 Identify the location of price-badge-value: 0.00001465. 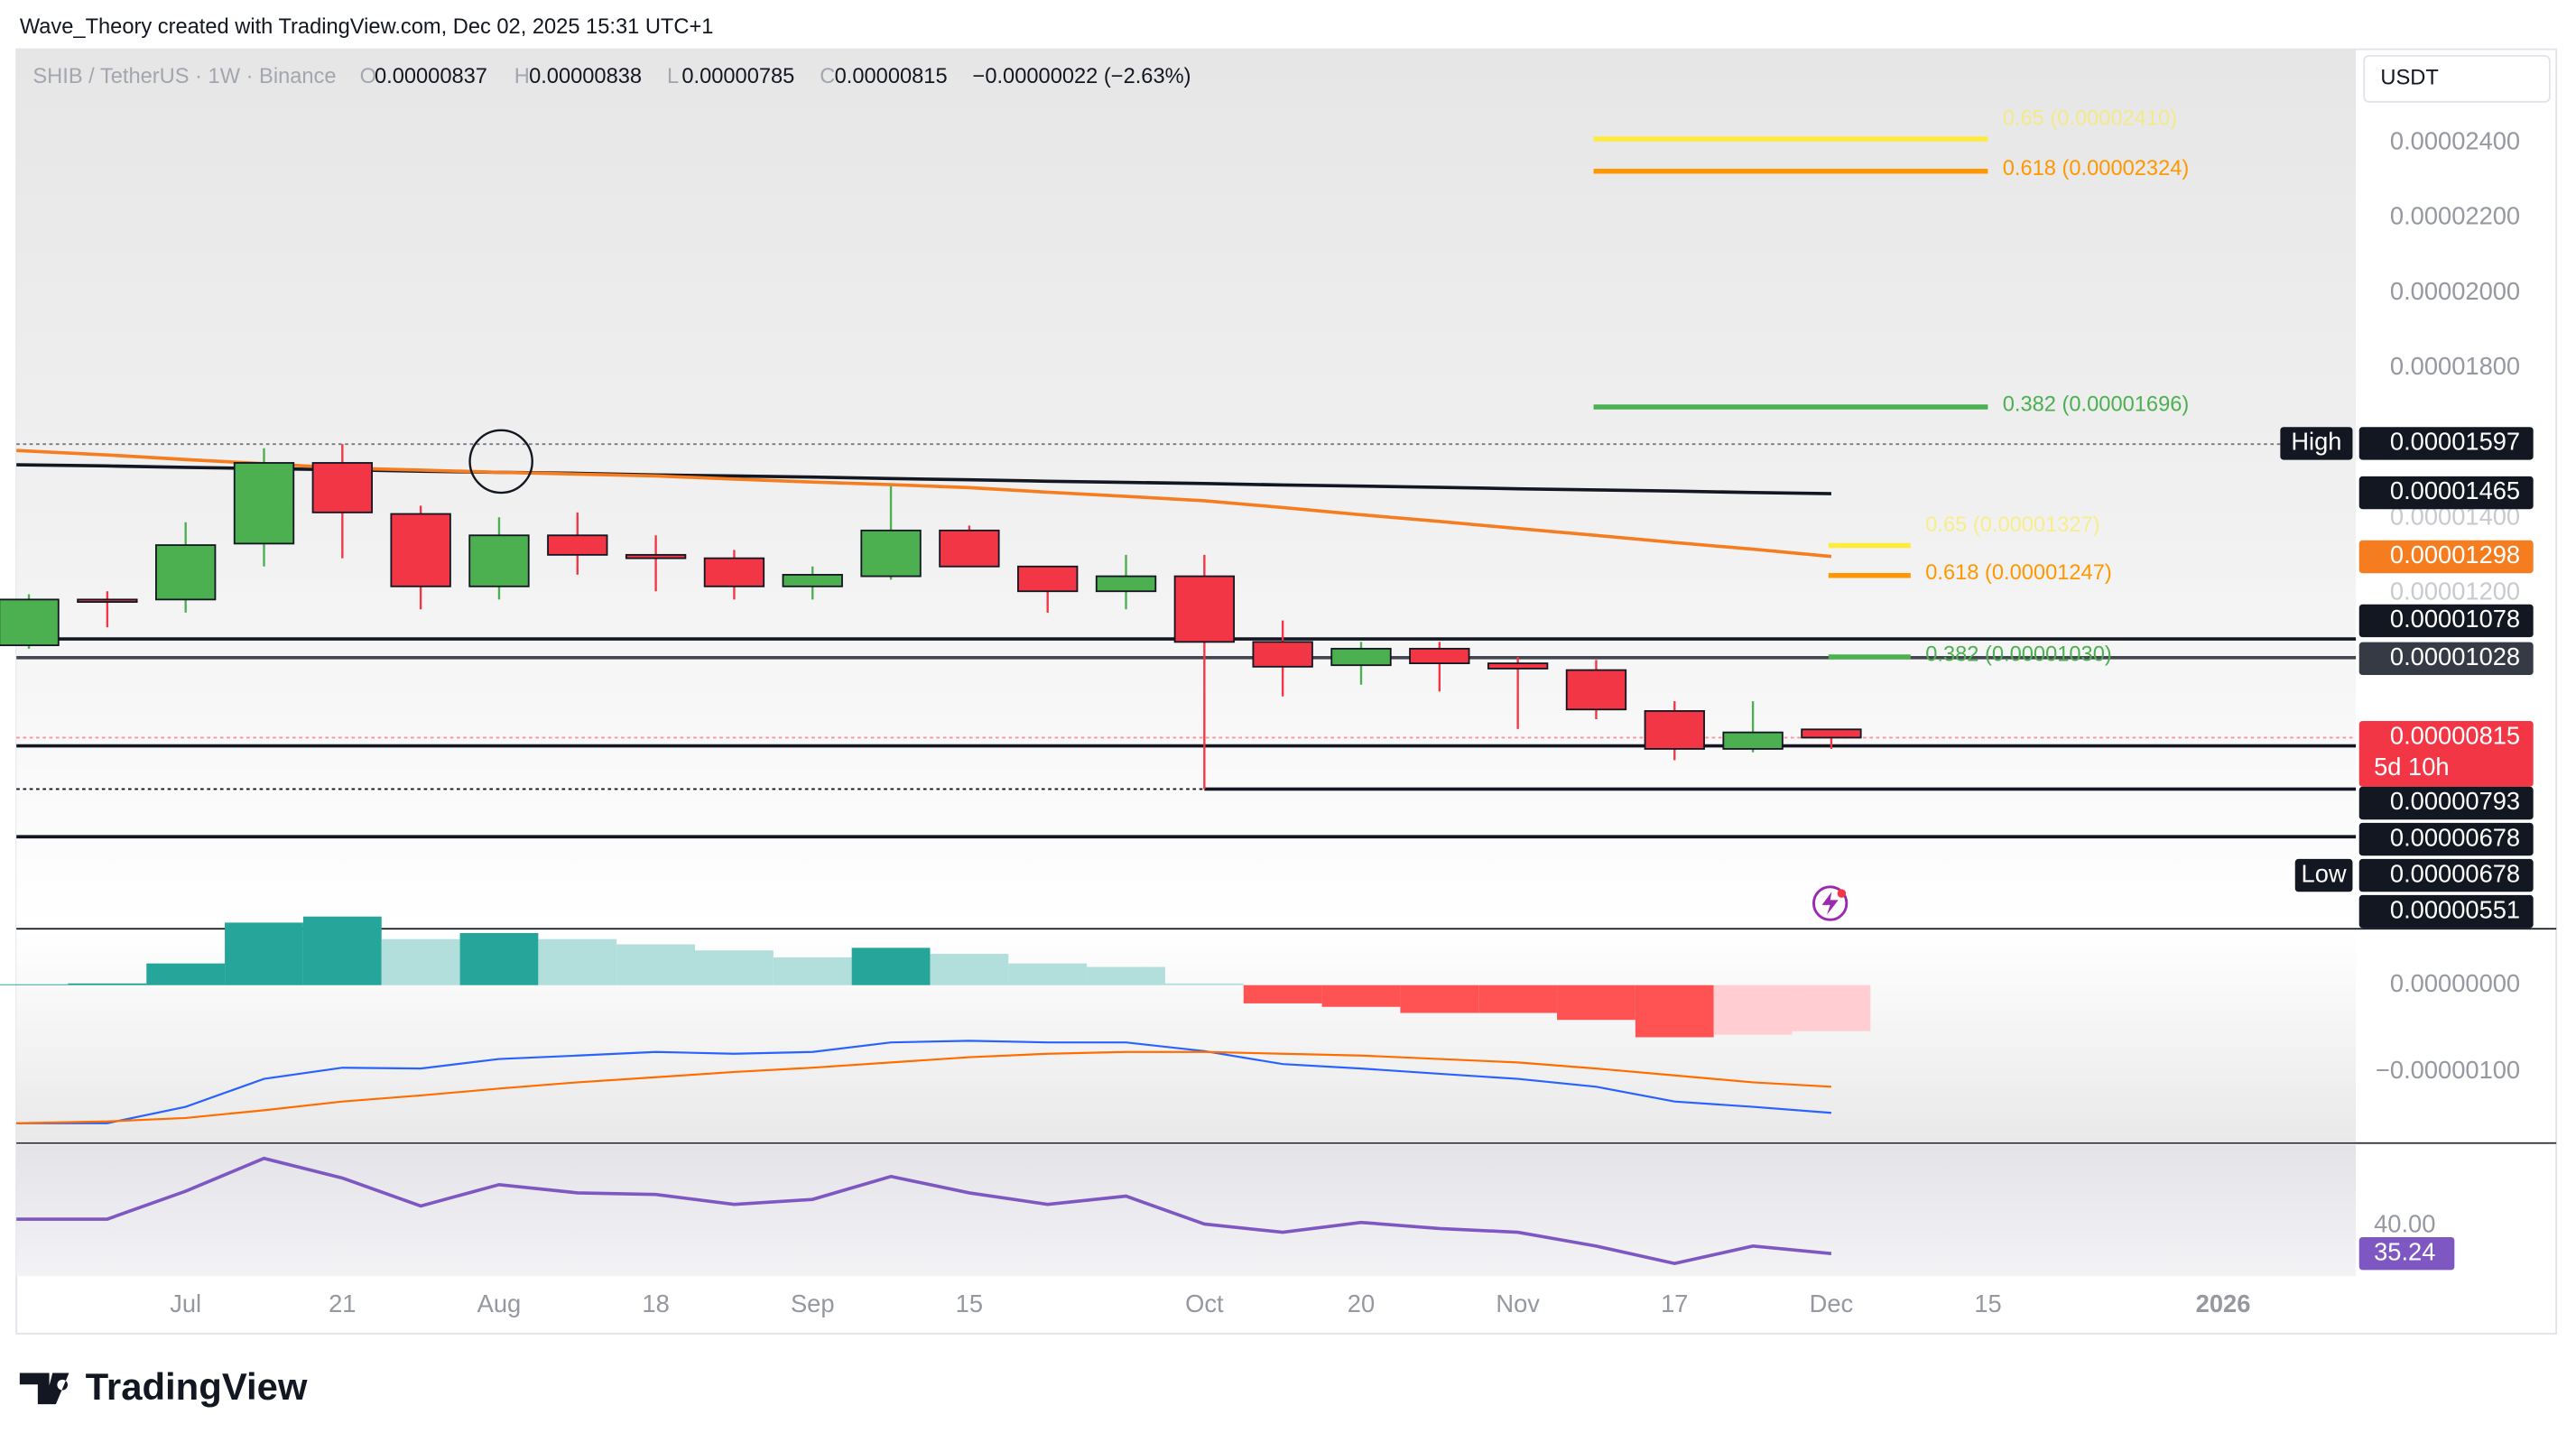
(2455, 490).